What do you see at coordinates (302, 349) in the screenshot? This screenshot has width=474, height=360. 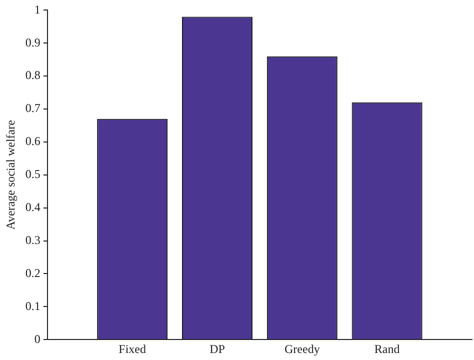 I see `x-tick-label: Greedy` at bounding box center [302, 349].